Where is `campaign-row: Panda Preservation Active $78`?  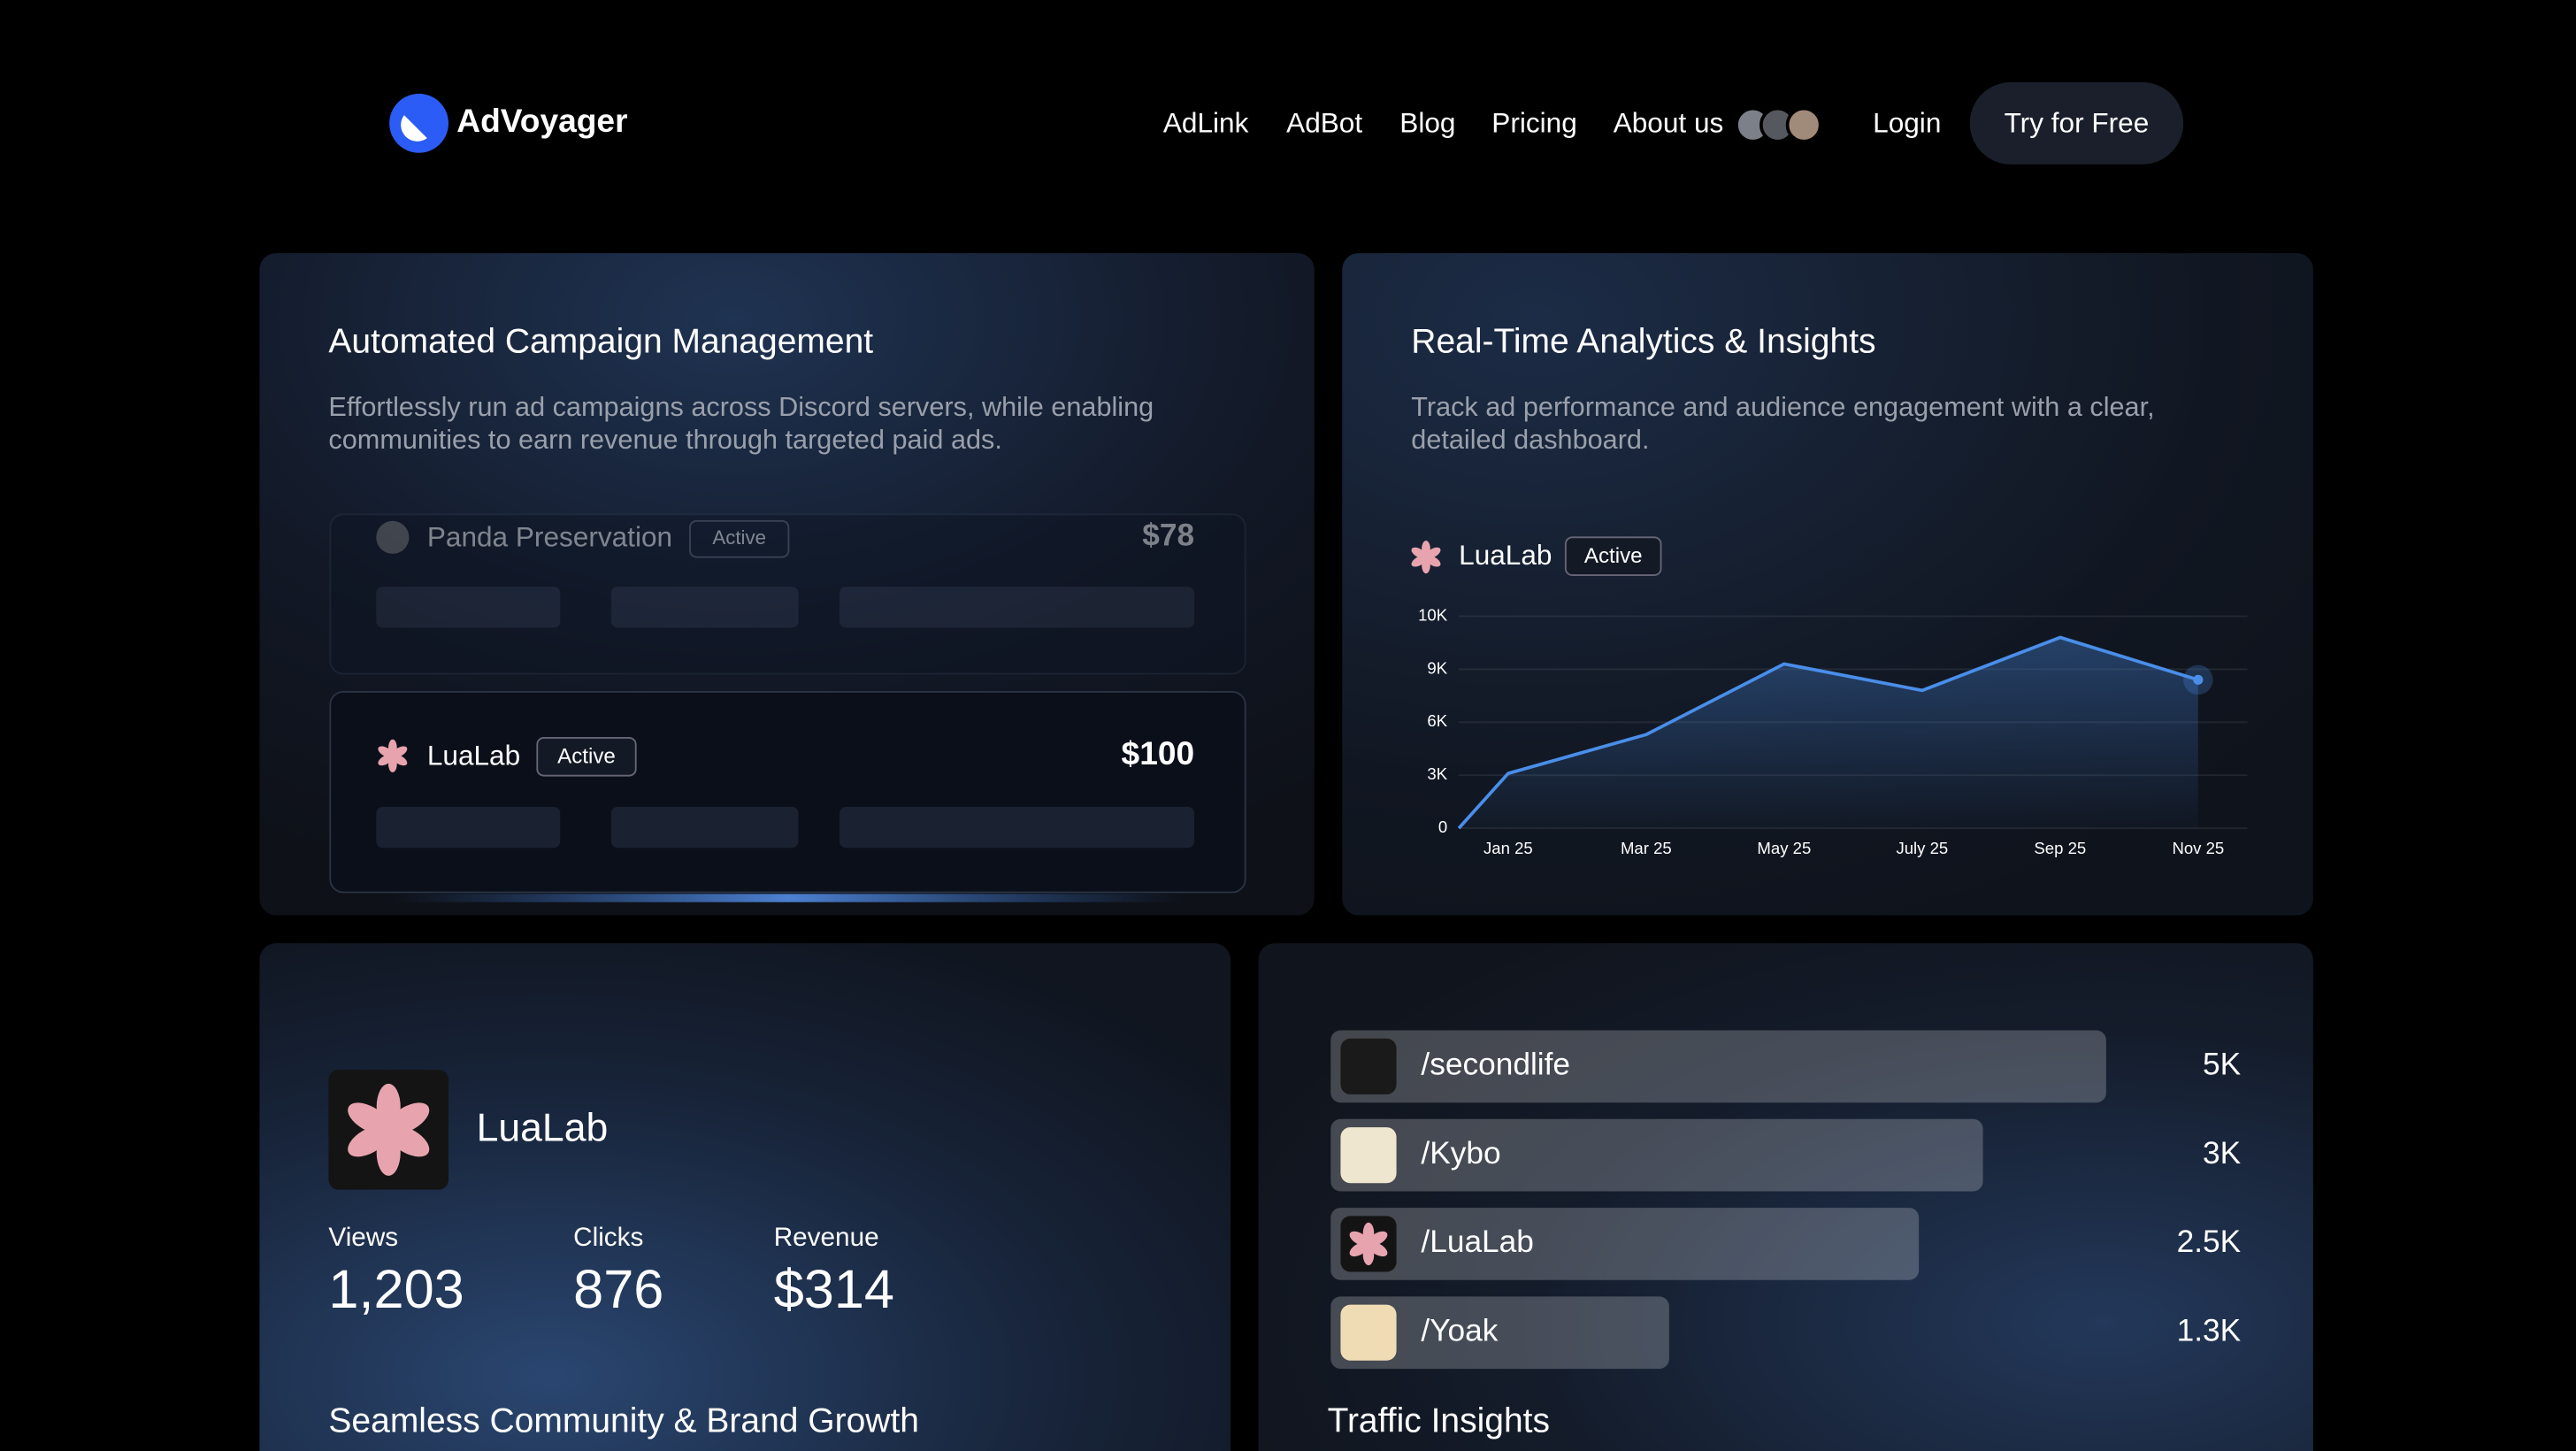 campaign-row: Panda Preservation Active $78 is located at coordinates (787, 594).